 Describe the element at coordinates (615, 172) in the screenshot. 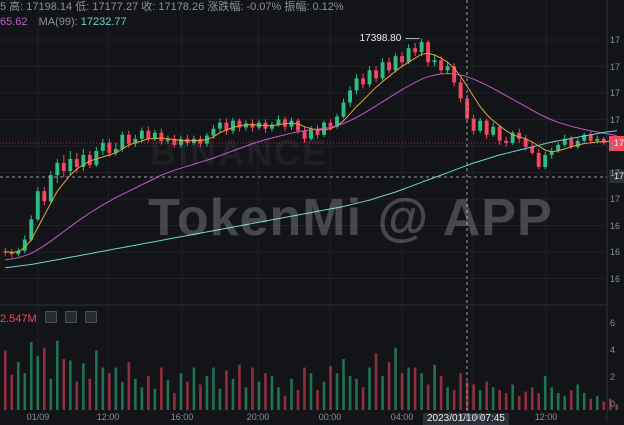

I see `y-tick-label: 17` at that location.